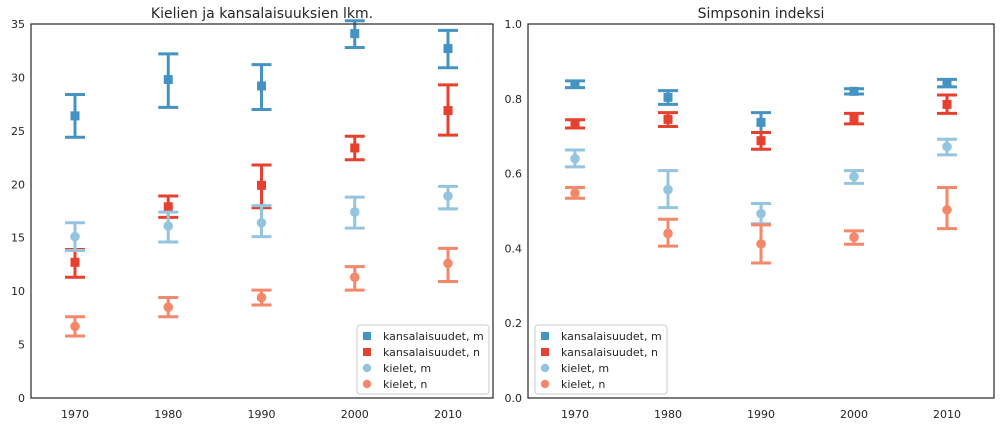  I want to click on y-axis-ticks: 0 5 10 15 20 25 30 35, so click(18, 211).